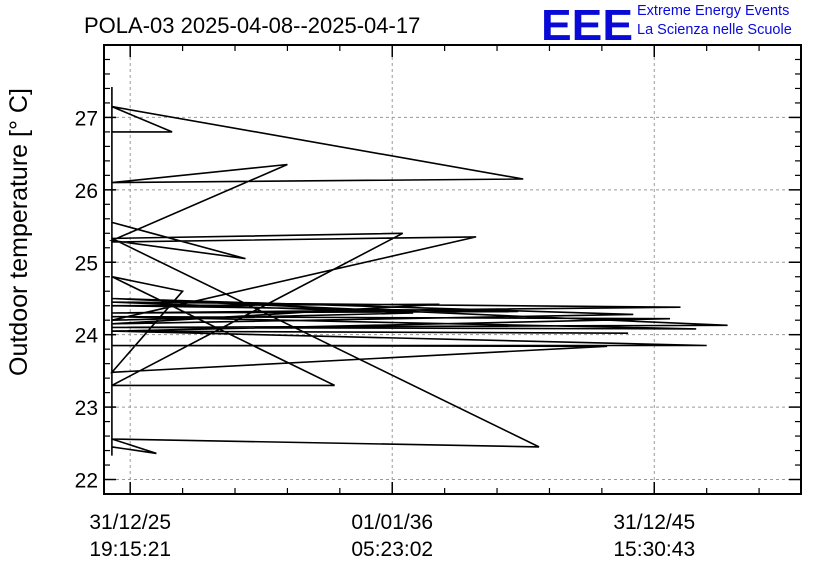 Image resolution: width=836 pixels, height=572 pixels. Describe the element at coordinates (86, 191) in the screenshot. I see `y-tick-label: 26` at that location.